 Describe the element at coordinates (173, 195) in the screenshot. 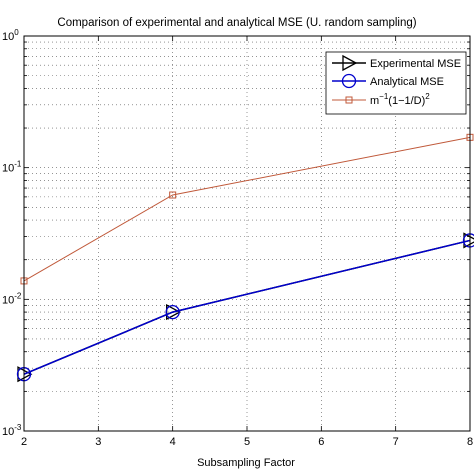

I see `data-point-square` at that location.